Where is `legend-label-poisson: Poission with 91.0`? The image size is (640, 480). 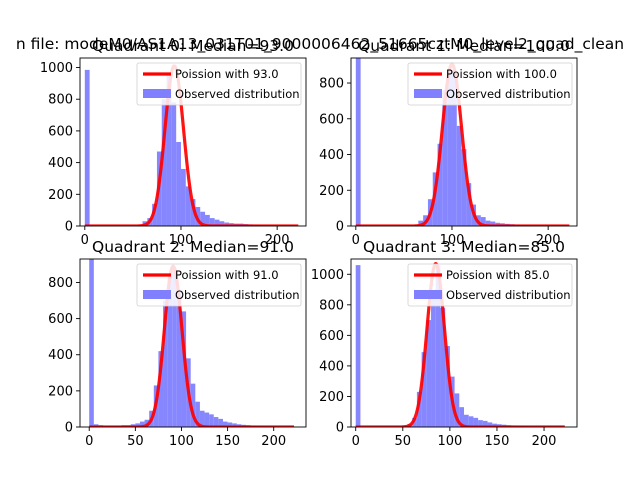 legend-label-poisson: Poission with 91.0 is located at coordinates (227, 275).